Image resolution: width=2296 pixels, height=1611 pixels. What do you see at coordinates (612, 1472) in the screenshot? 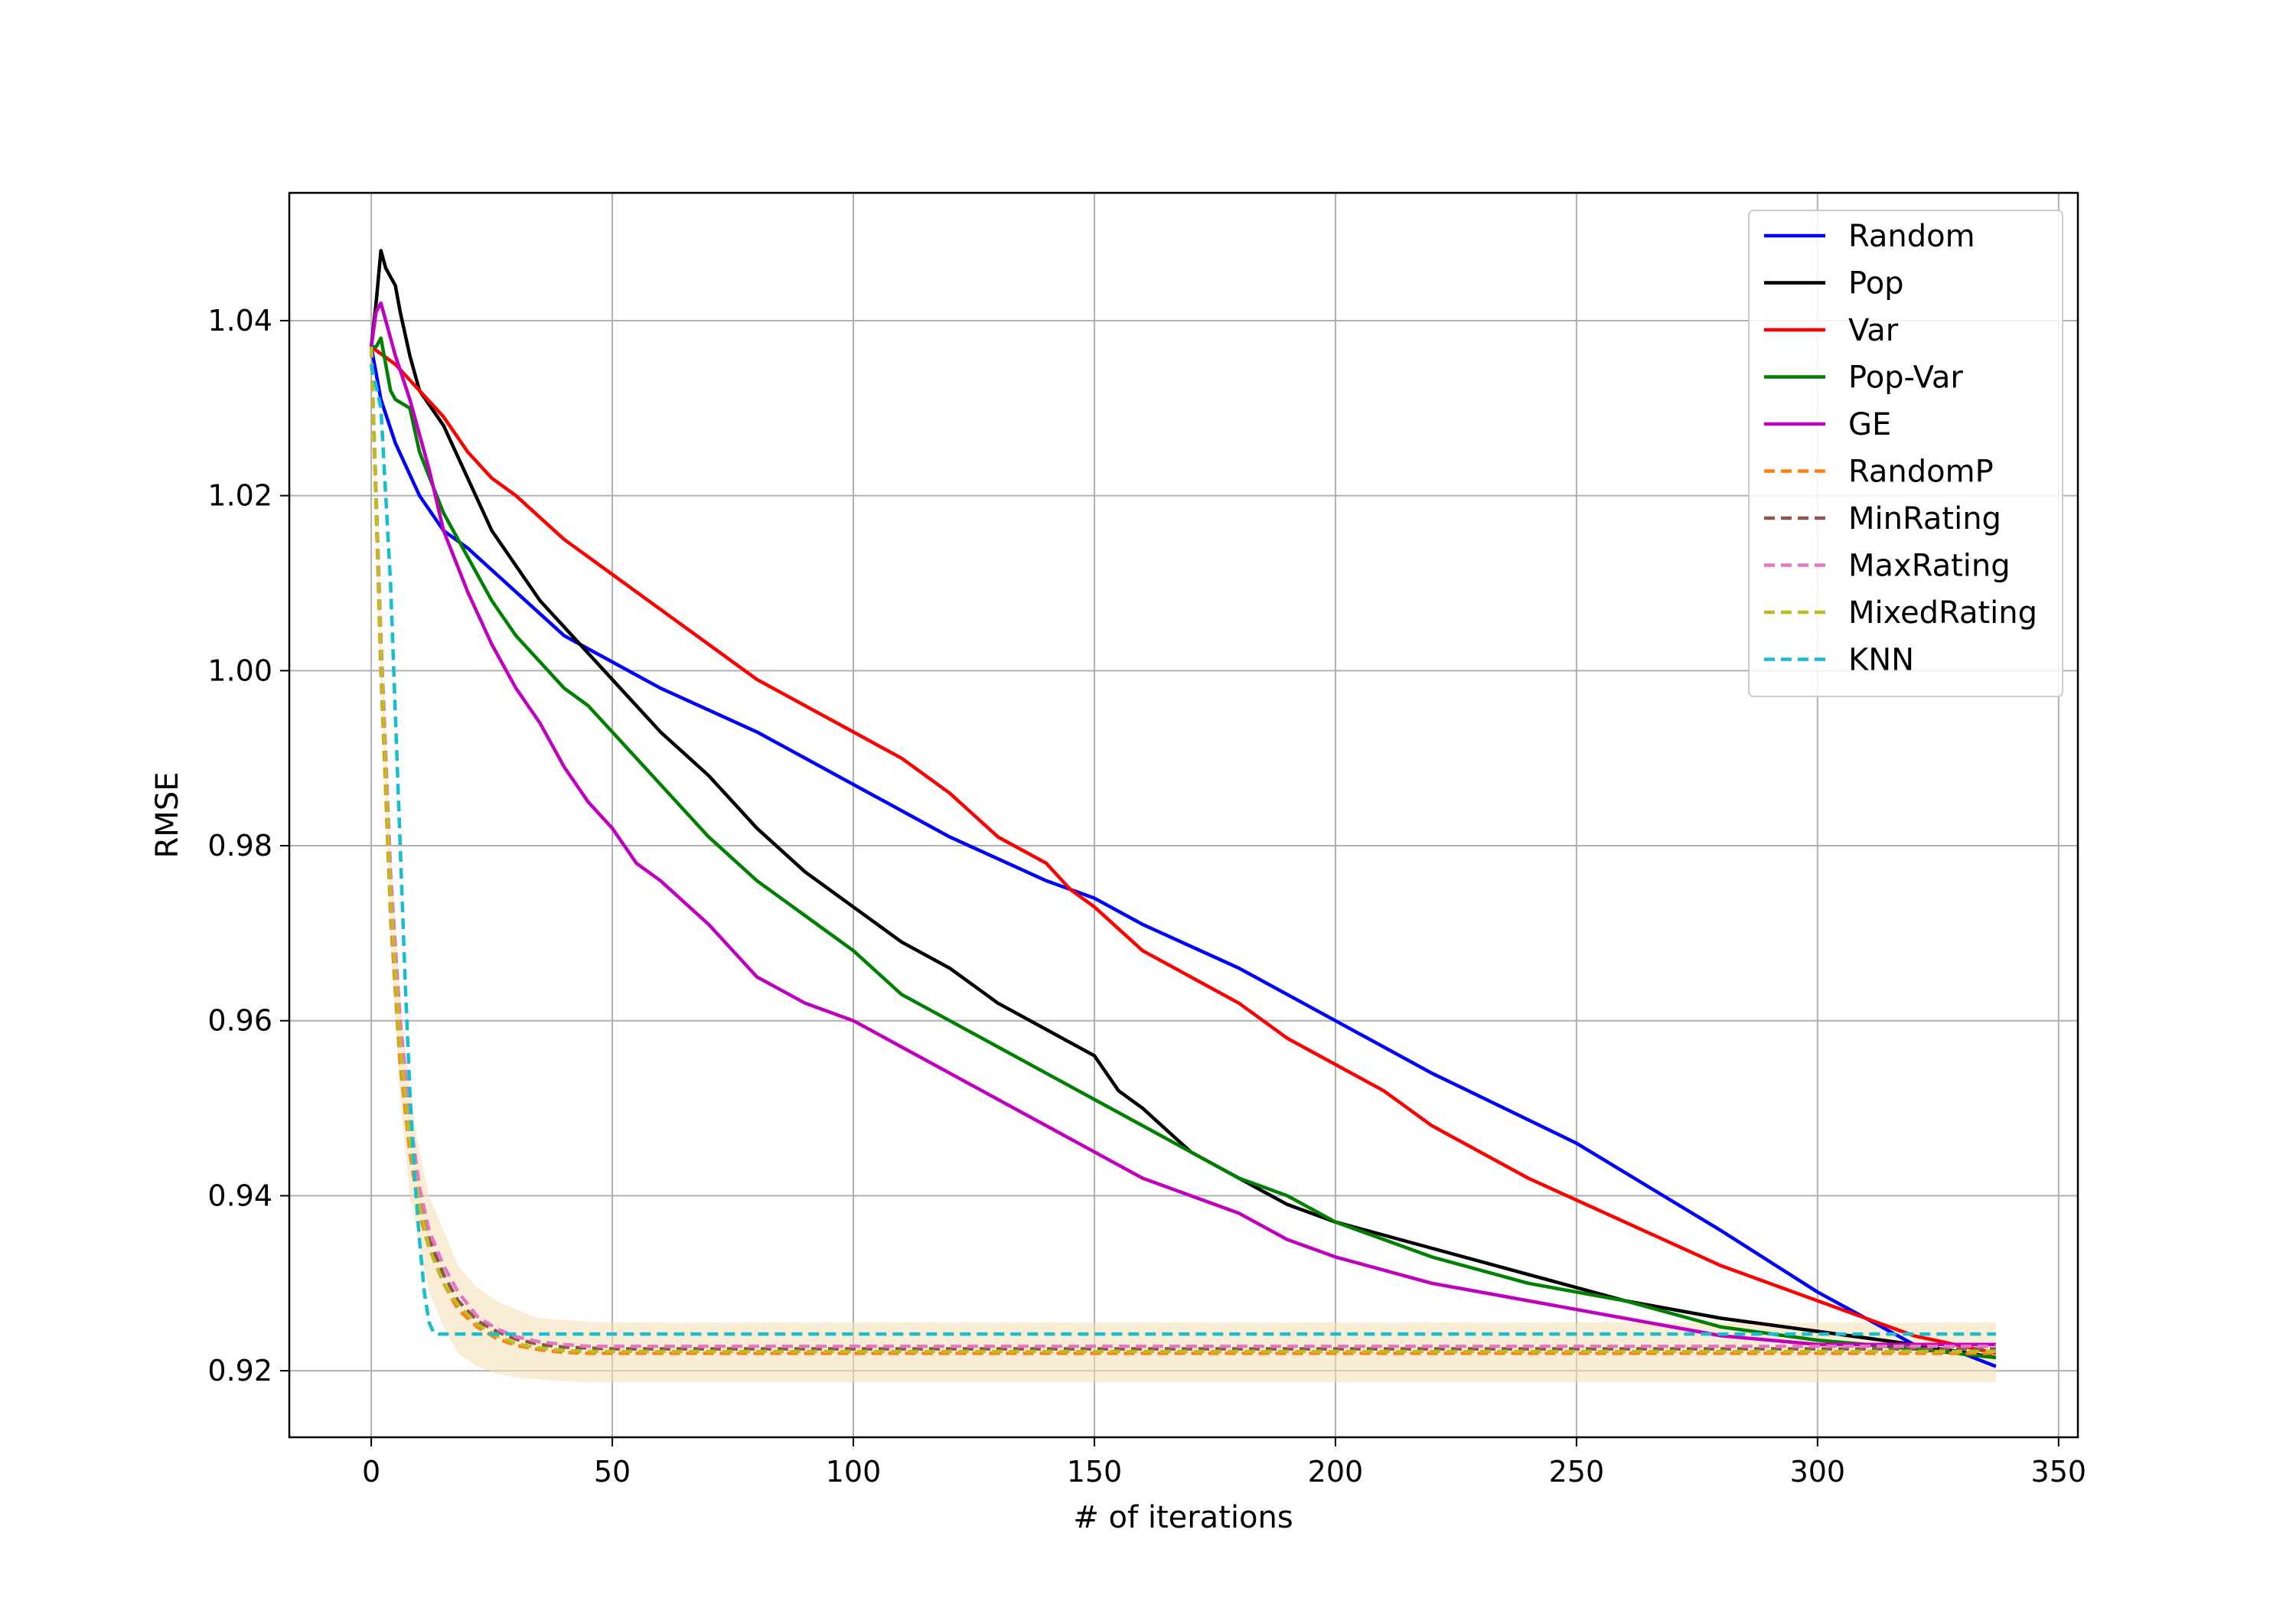
I see `x-tick-label: 50` at bounding box center [612, 1472].